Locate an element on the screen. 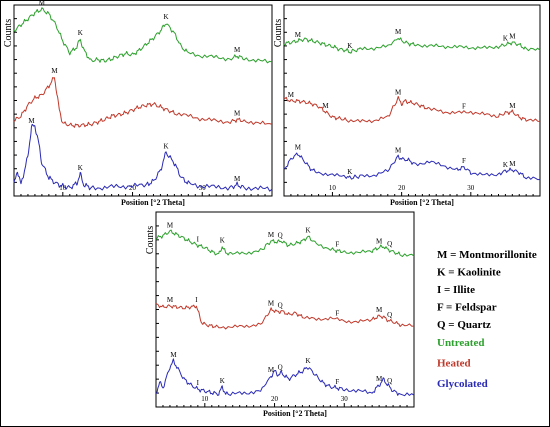  legend-treatment: Heated is located at coordinates (454, 364).